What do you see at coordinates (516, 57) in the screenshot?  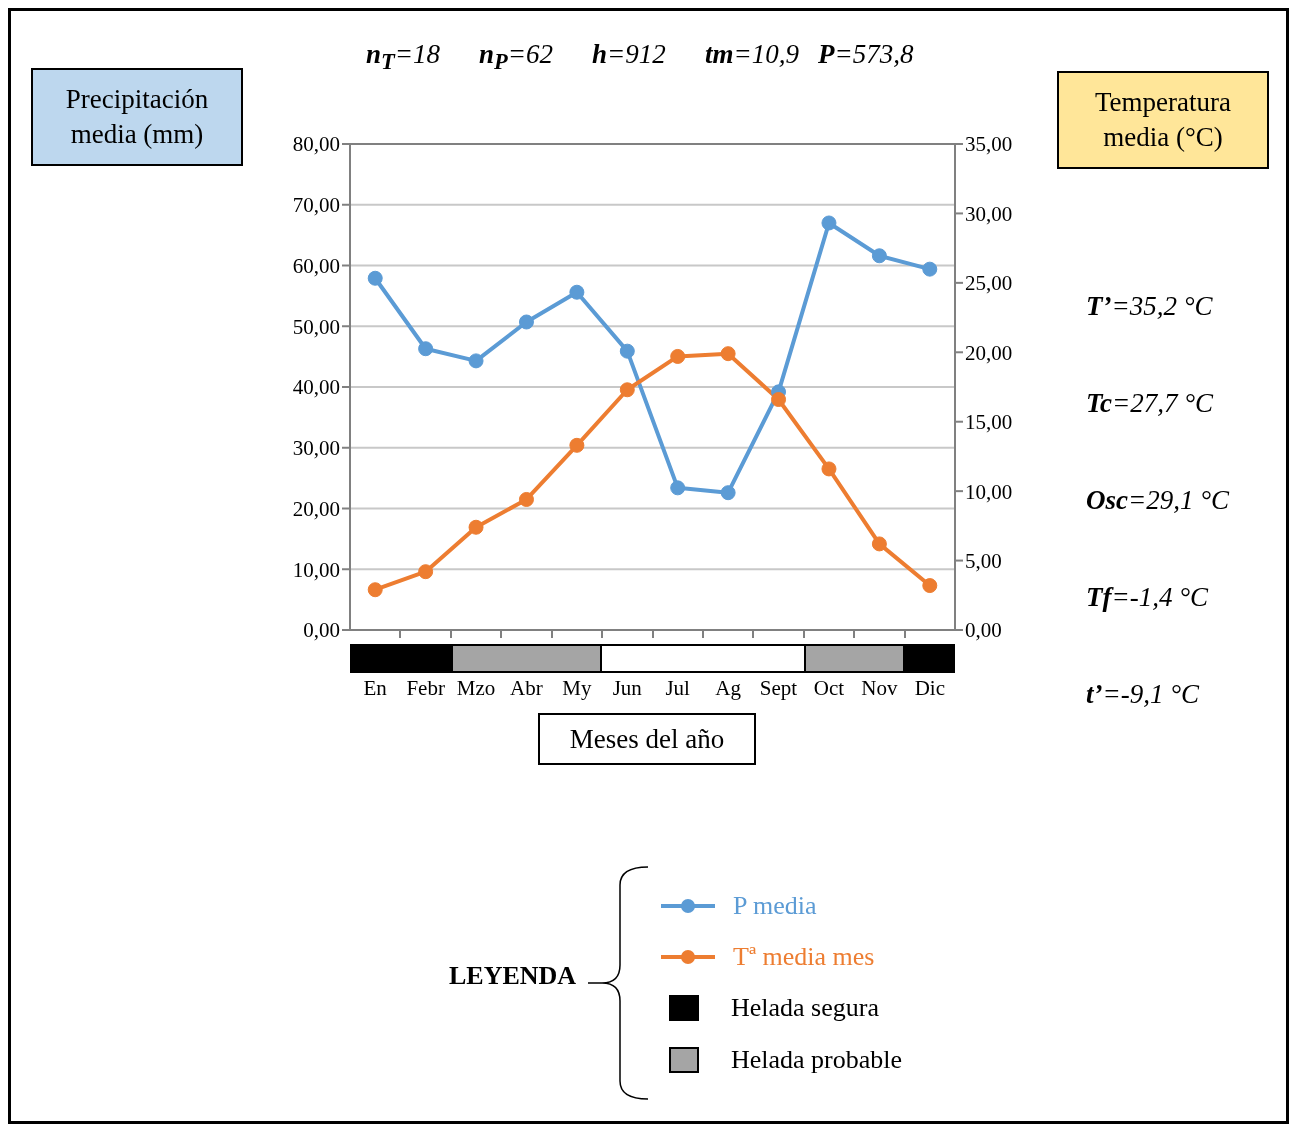 I see `text: n$_{P}$=62` at bounding box center [516, 57].